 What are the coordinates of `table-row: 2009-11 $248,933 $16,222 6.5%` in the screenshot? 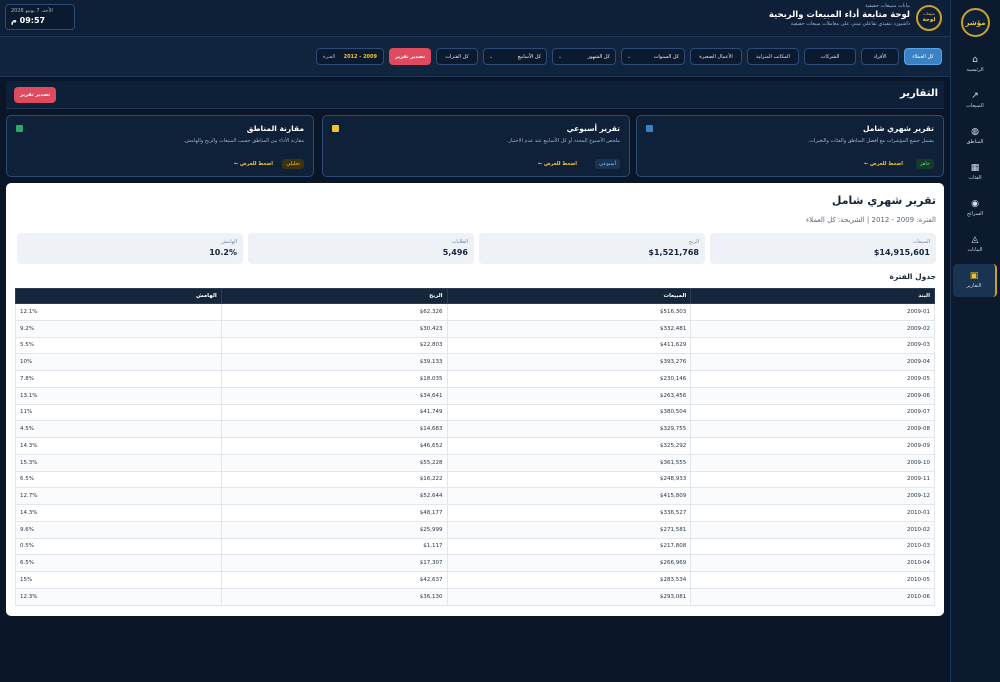 It's located at (475, 479).